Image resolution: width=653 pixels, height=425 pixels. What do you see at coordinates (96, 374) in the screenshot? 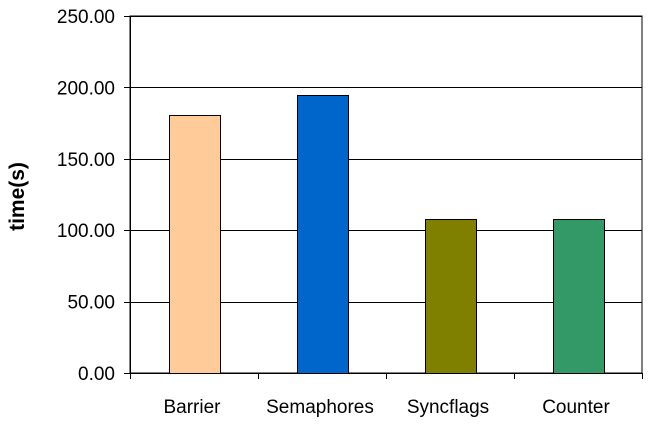
I see `y-tick-label: 0.00` at bounding box center [96, 374].